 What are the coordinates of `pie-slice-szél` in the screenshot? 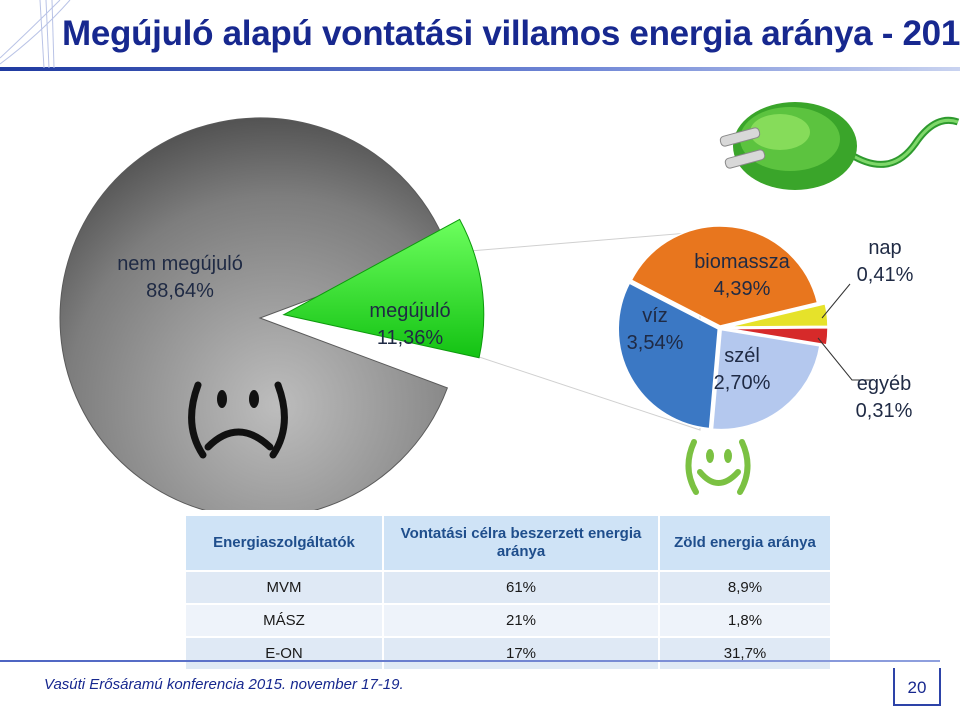 It's located at (766, 379).